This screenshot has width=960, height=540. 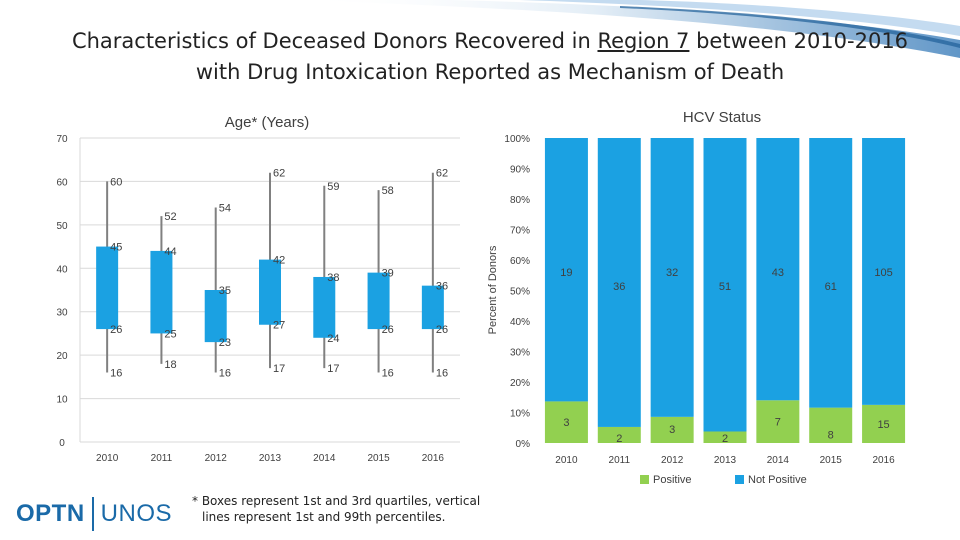 I want to click on age-q3-label: 39, so click(x=388, y=274).